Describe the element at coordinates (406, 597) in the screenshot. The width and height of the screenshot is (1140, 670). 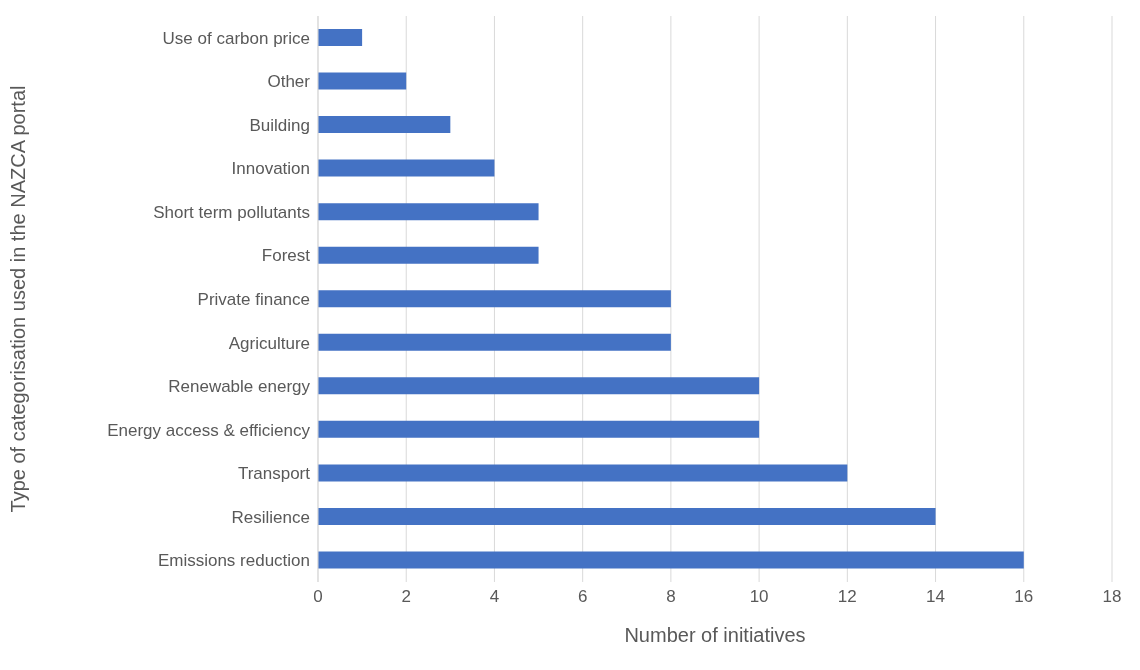
I see `x-tick-label: 2` at that location.